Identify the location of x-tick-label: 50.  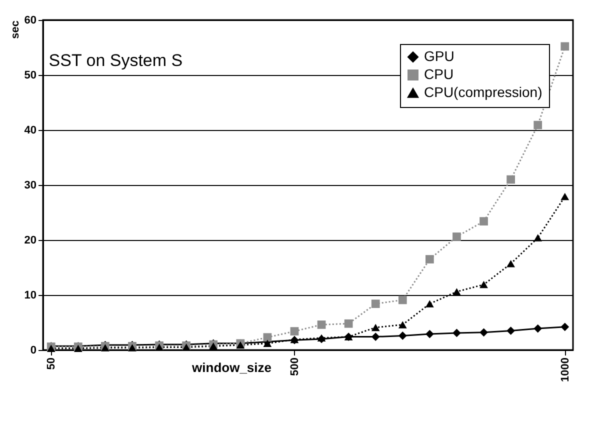
(52, 364).